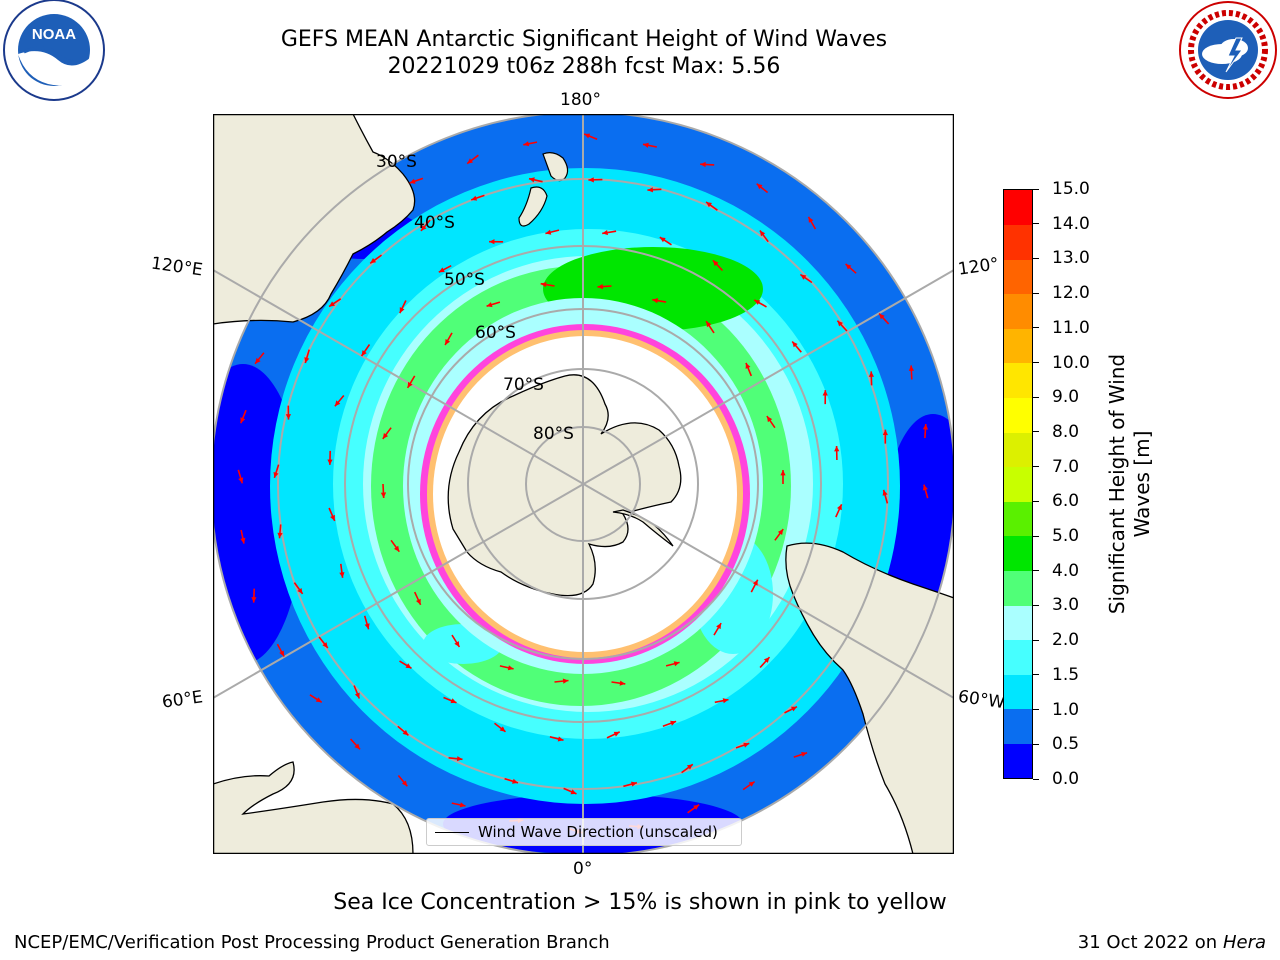  I want to click on colorbar-tick-label: 13.0, so click(1071, 258).